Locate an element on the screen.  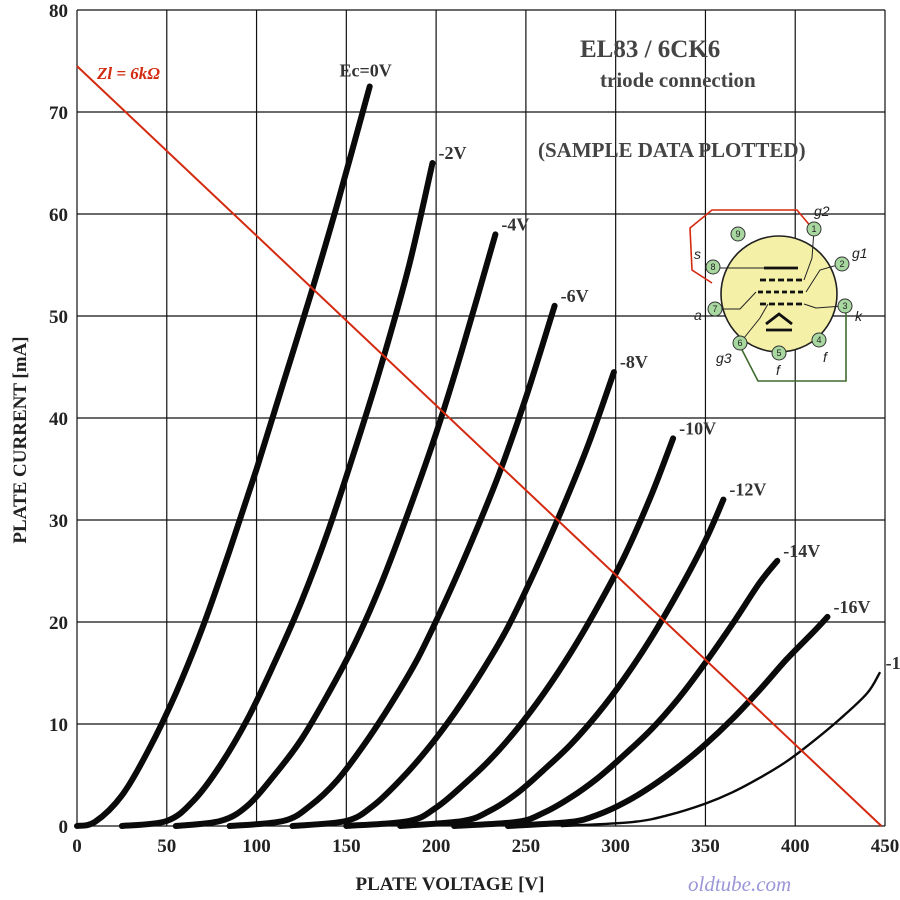
curve-minus-14v is located at coordinates (616, 693).